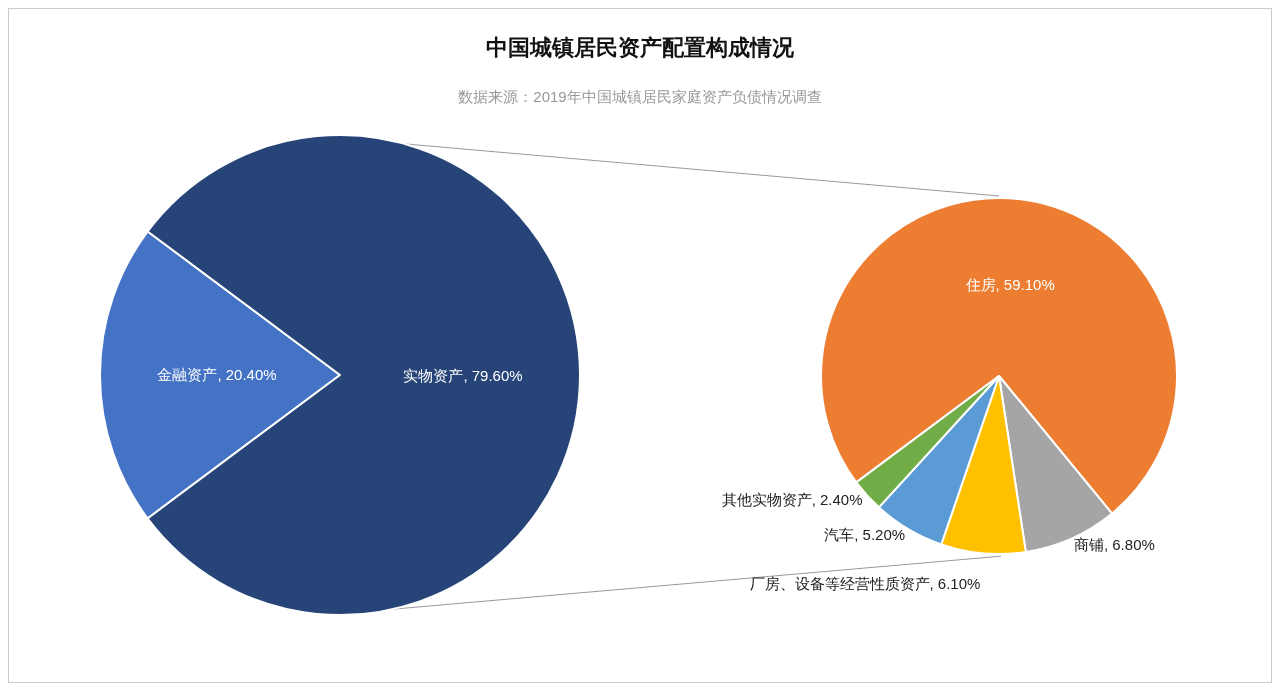  I want to click on text: 中国城镇居民资产配置构成情况, so click(640, 47).